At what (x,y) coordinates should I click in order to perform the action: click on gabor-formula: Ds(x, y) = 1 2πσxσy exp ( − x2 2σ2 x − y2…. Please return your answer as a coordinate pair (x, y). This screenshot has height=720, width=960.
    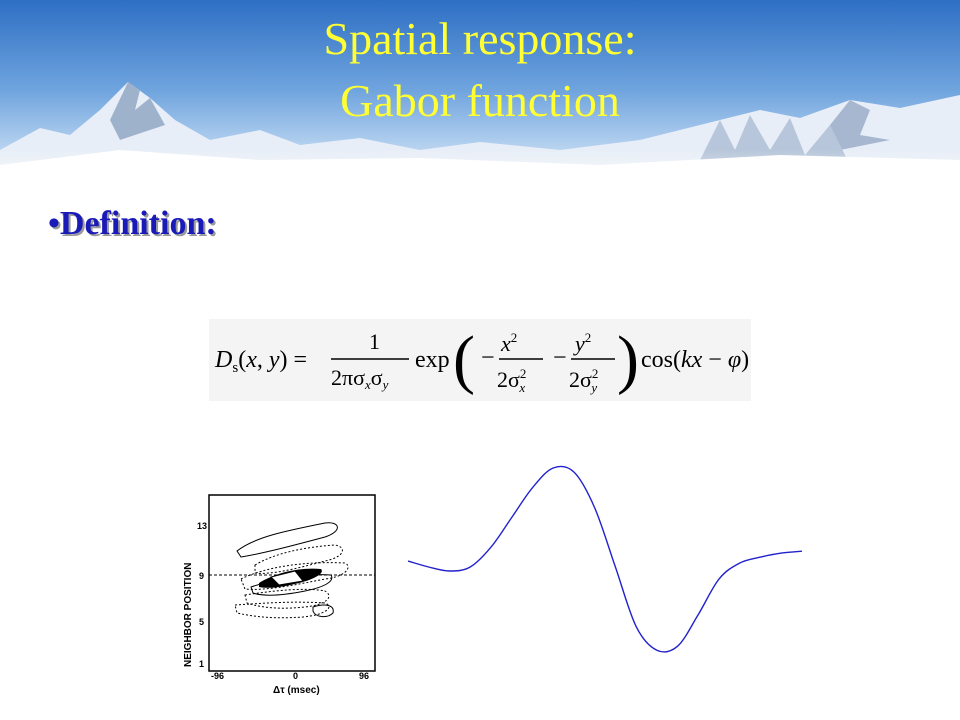
    Looking at the image, I should click on (480, 360).